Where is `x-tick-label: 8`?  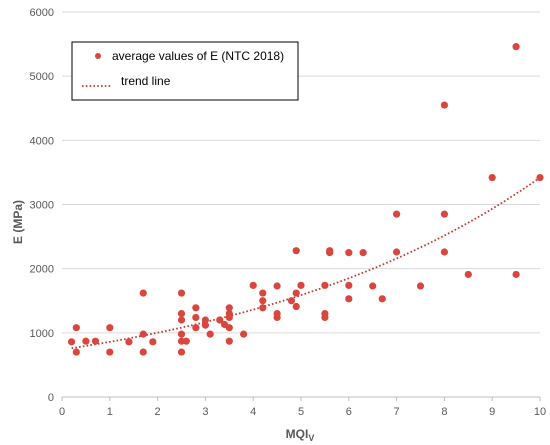 x-tick-label: 8 is located at coordinates (444, 412).